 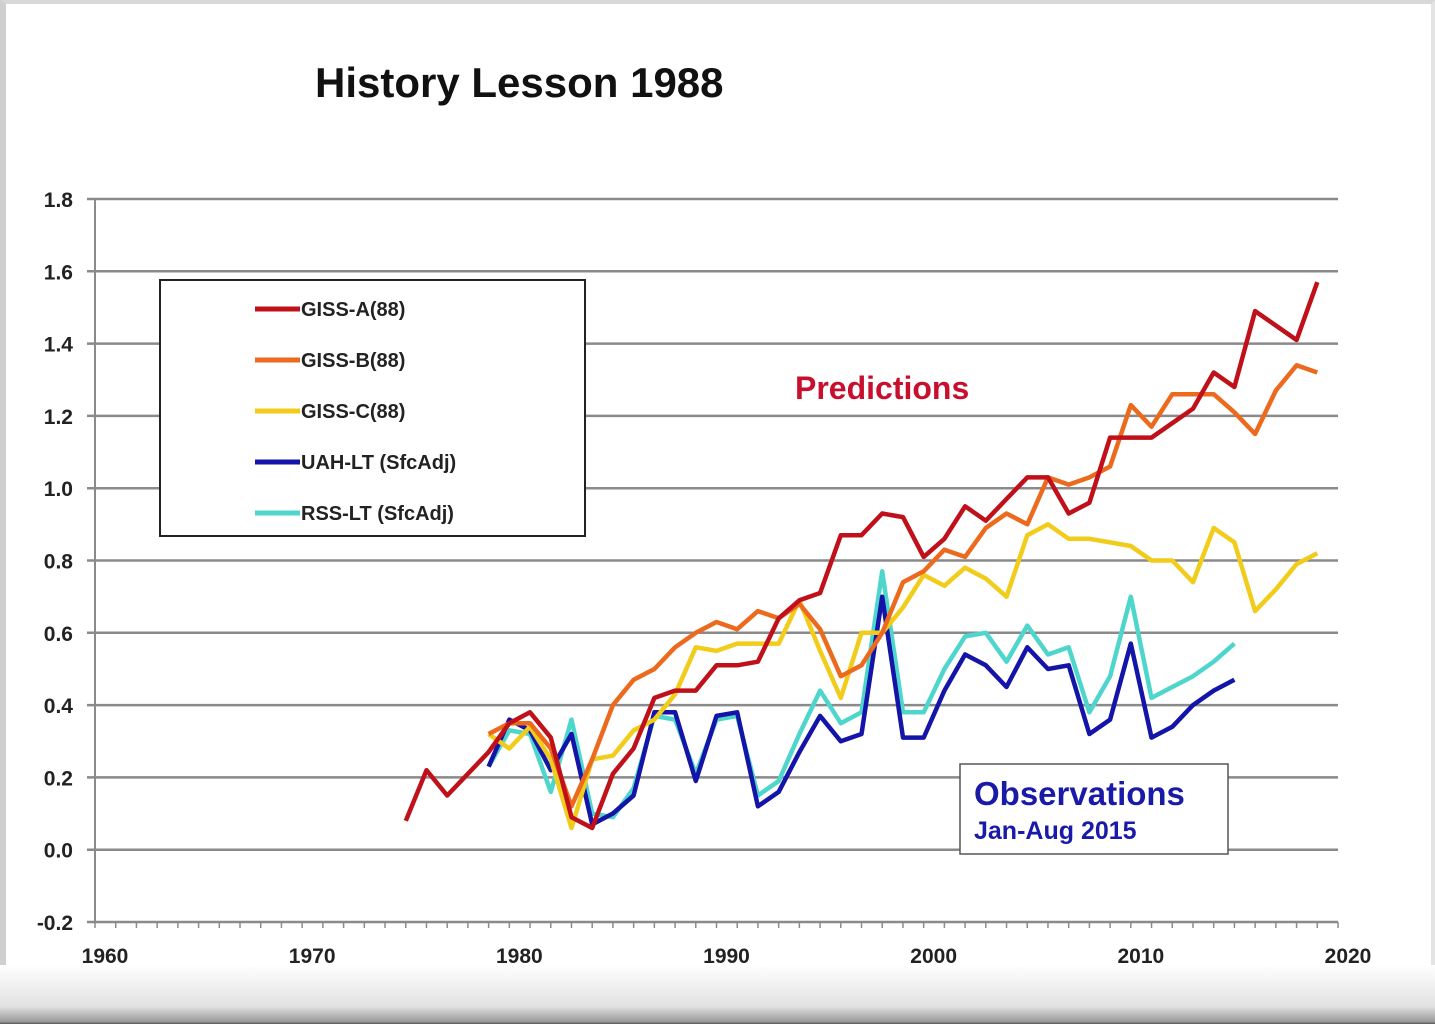 I want to click on observations-annotation: Observations, so click(x=1079, y=793).